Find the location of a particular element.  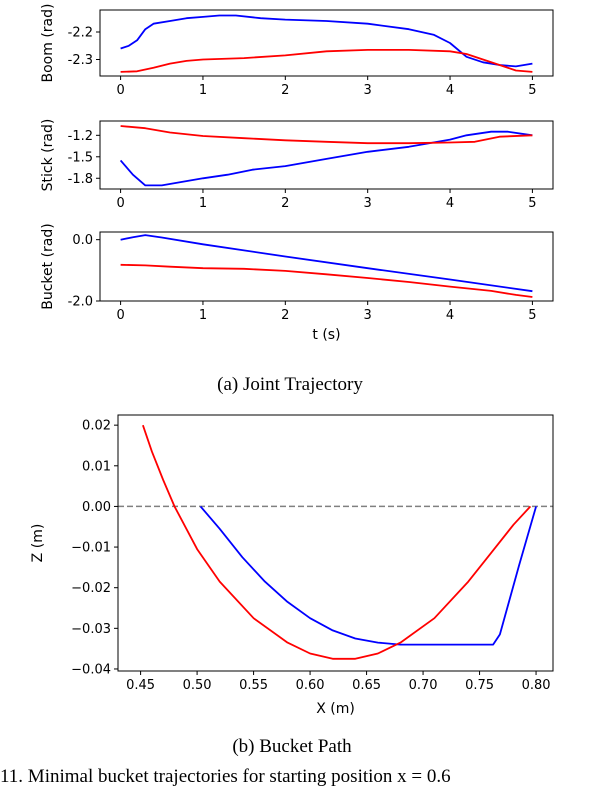

boom-panel: 0 1 2 3 4 5 -2.2 -2.3 Boom (rad) is located at coordinates (297, 51).